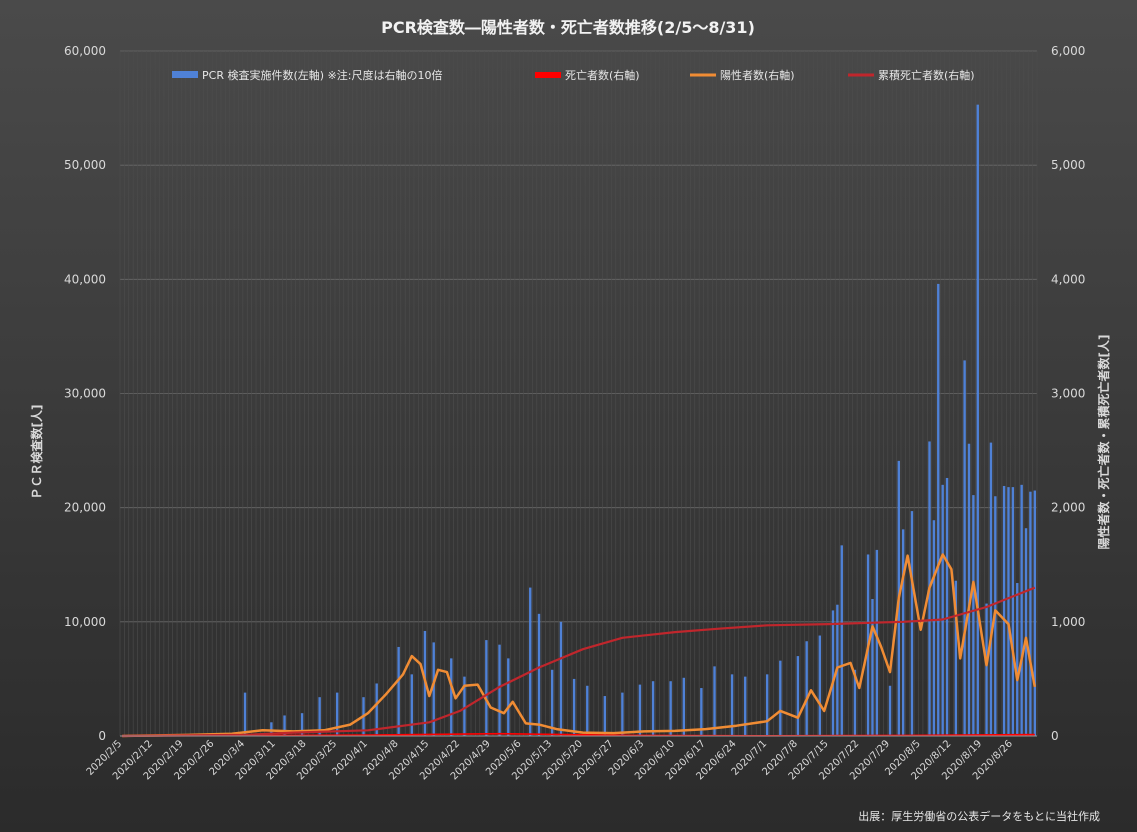  Describe the element at coordinates (757, 75) in the screenshot. I see `legend-entry: 陽性者数(右軸)` at that location.